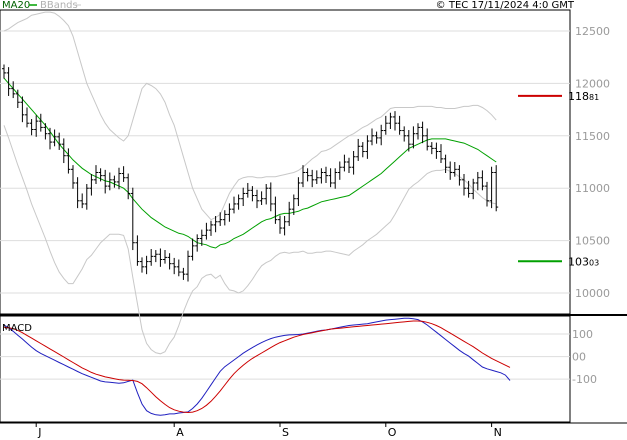 The width and height of the screenshot is (627, 440). What do you see at coordinates (584, 379) in the screenshot?
I see `macd-tick-label: -100` at bounding box center [584, 379].